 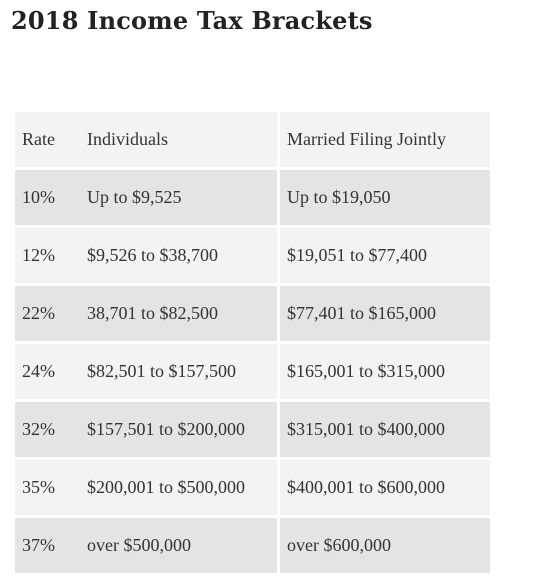 What do you see at coordinates (182, 547) in the screenshot?
I see `individuals-cell: over $500,000` at bounding box center [182, 547].